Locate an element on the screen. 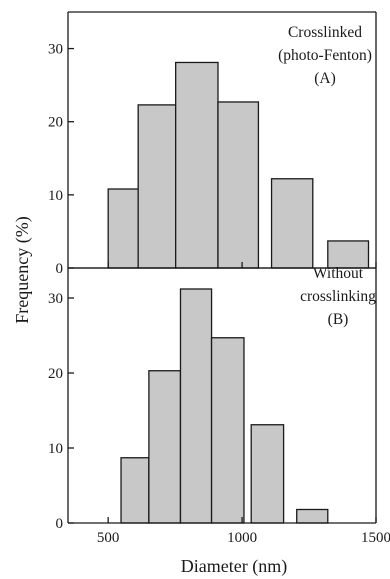 This screenshot has width=390, height=579. x-tick-label-1500: 1500 is located at coordinates (375, 538).